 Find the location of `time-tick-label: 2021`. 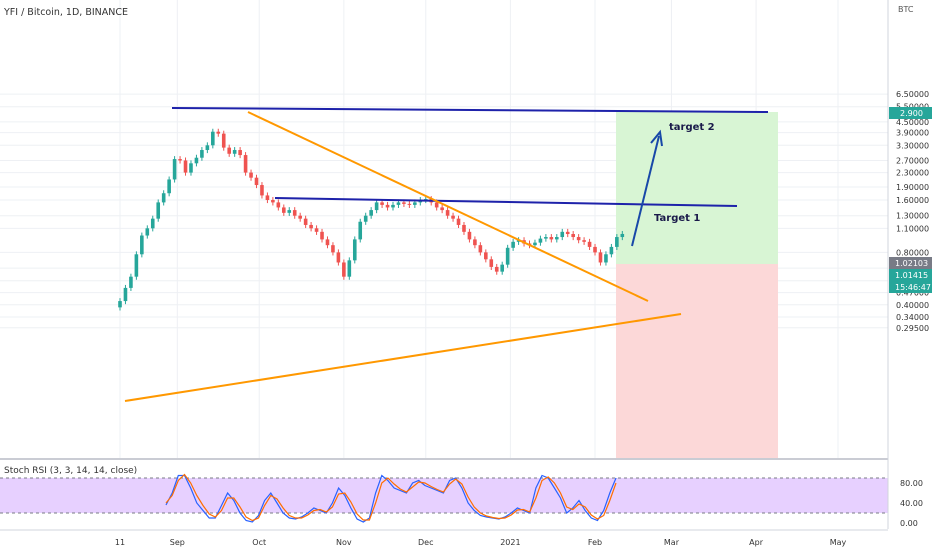

time-tick-label: 2021 is located at coordinates (510, 542).